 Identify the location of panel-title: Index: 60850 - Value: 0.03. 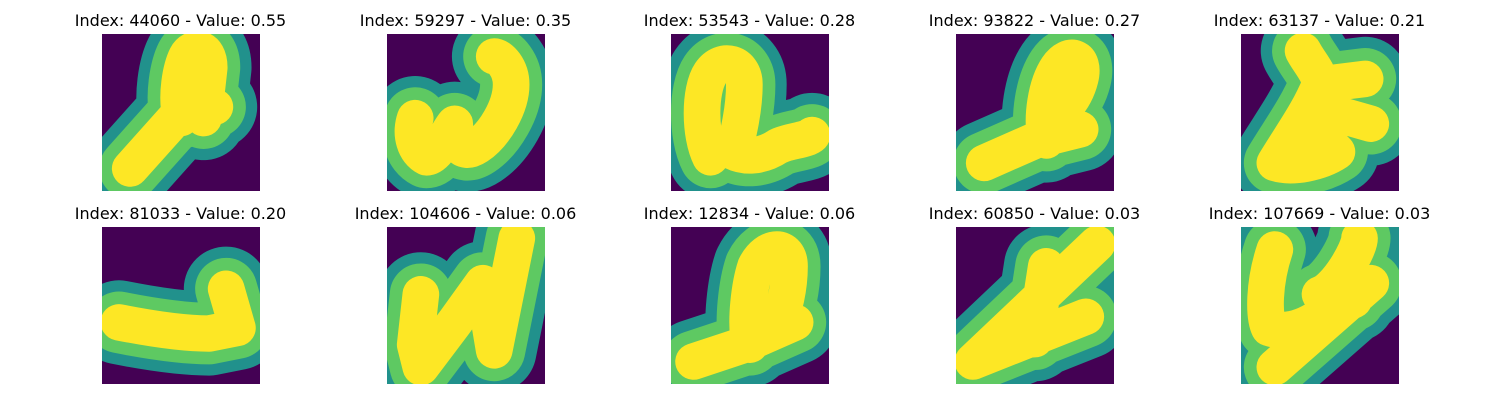
(1034, 213).